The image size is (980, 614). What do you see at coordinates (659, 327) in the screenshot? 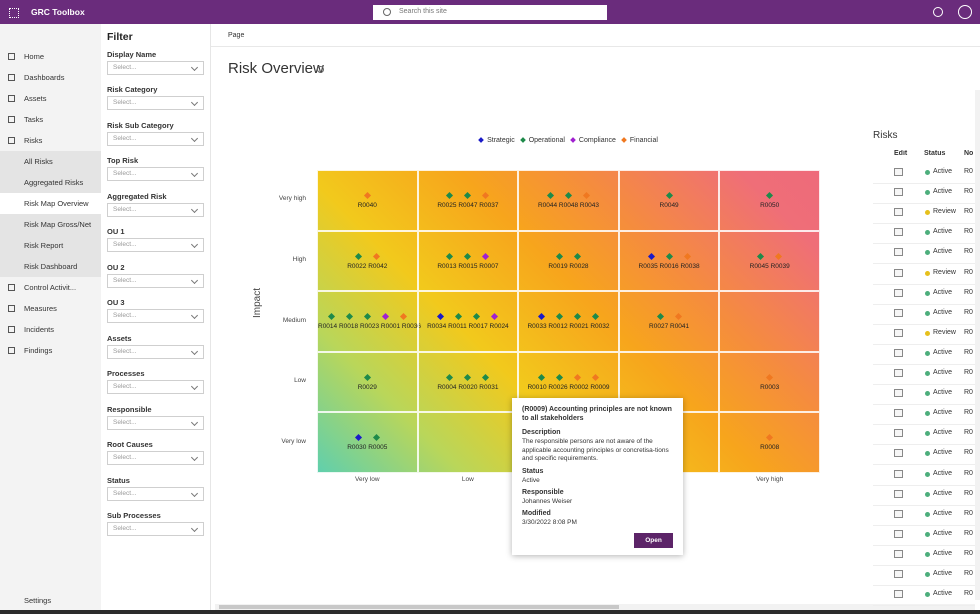
I see `risk-id: R0027` at bounding box center [659, 327].